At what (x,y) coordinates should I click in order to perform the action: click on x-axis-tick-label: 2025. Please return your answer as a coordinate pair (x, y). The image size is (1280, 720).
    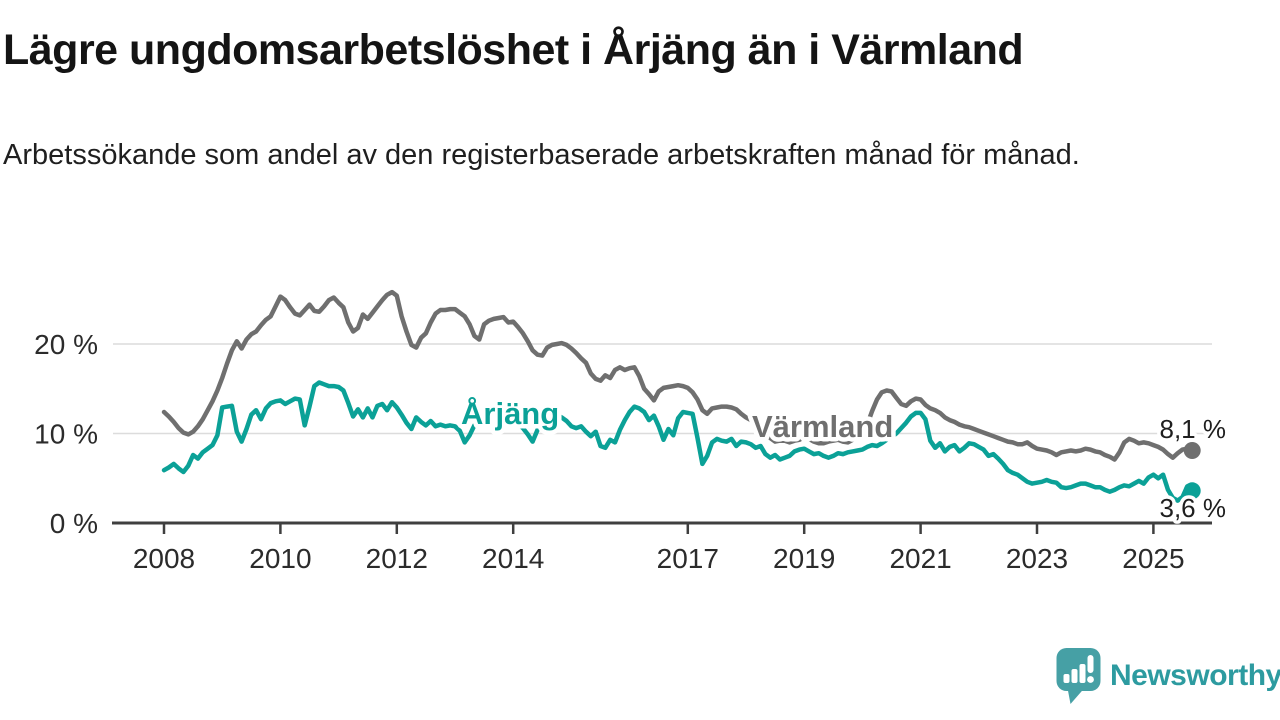
    Looking at the image, I should click on (1153, 558).